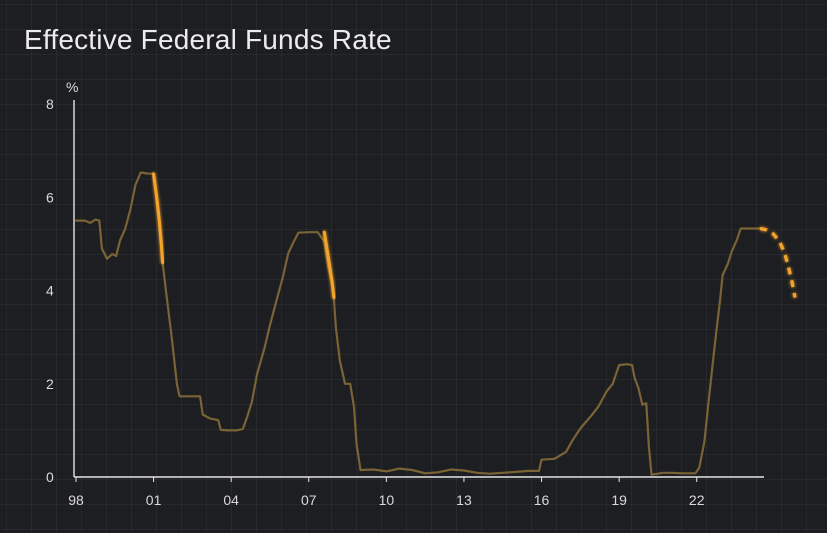  I want to click on x-tick-label: 04, so click(231, 500).